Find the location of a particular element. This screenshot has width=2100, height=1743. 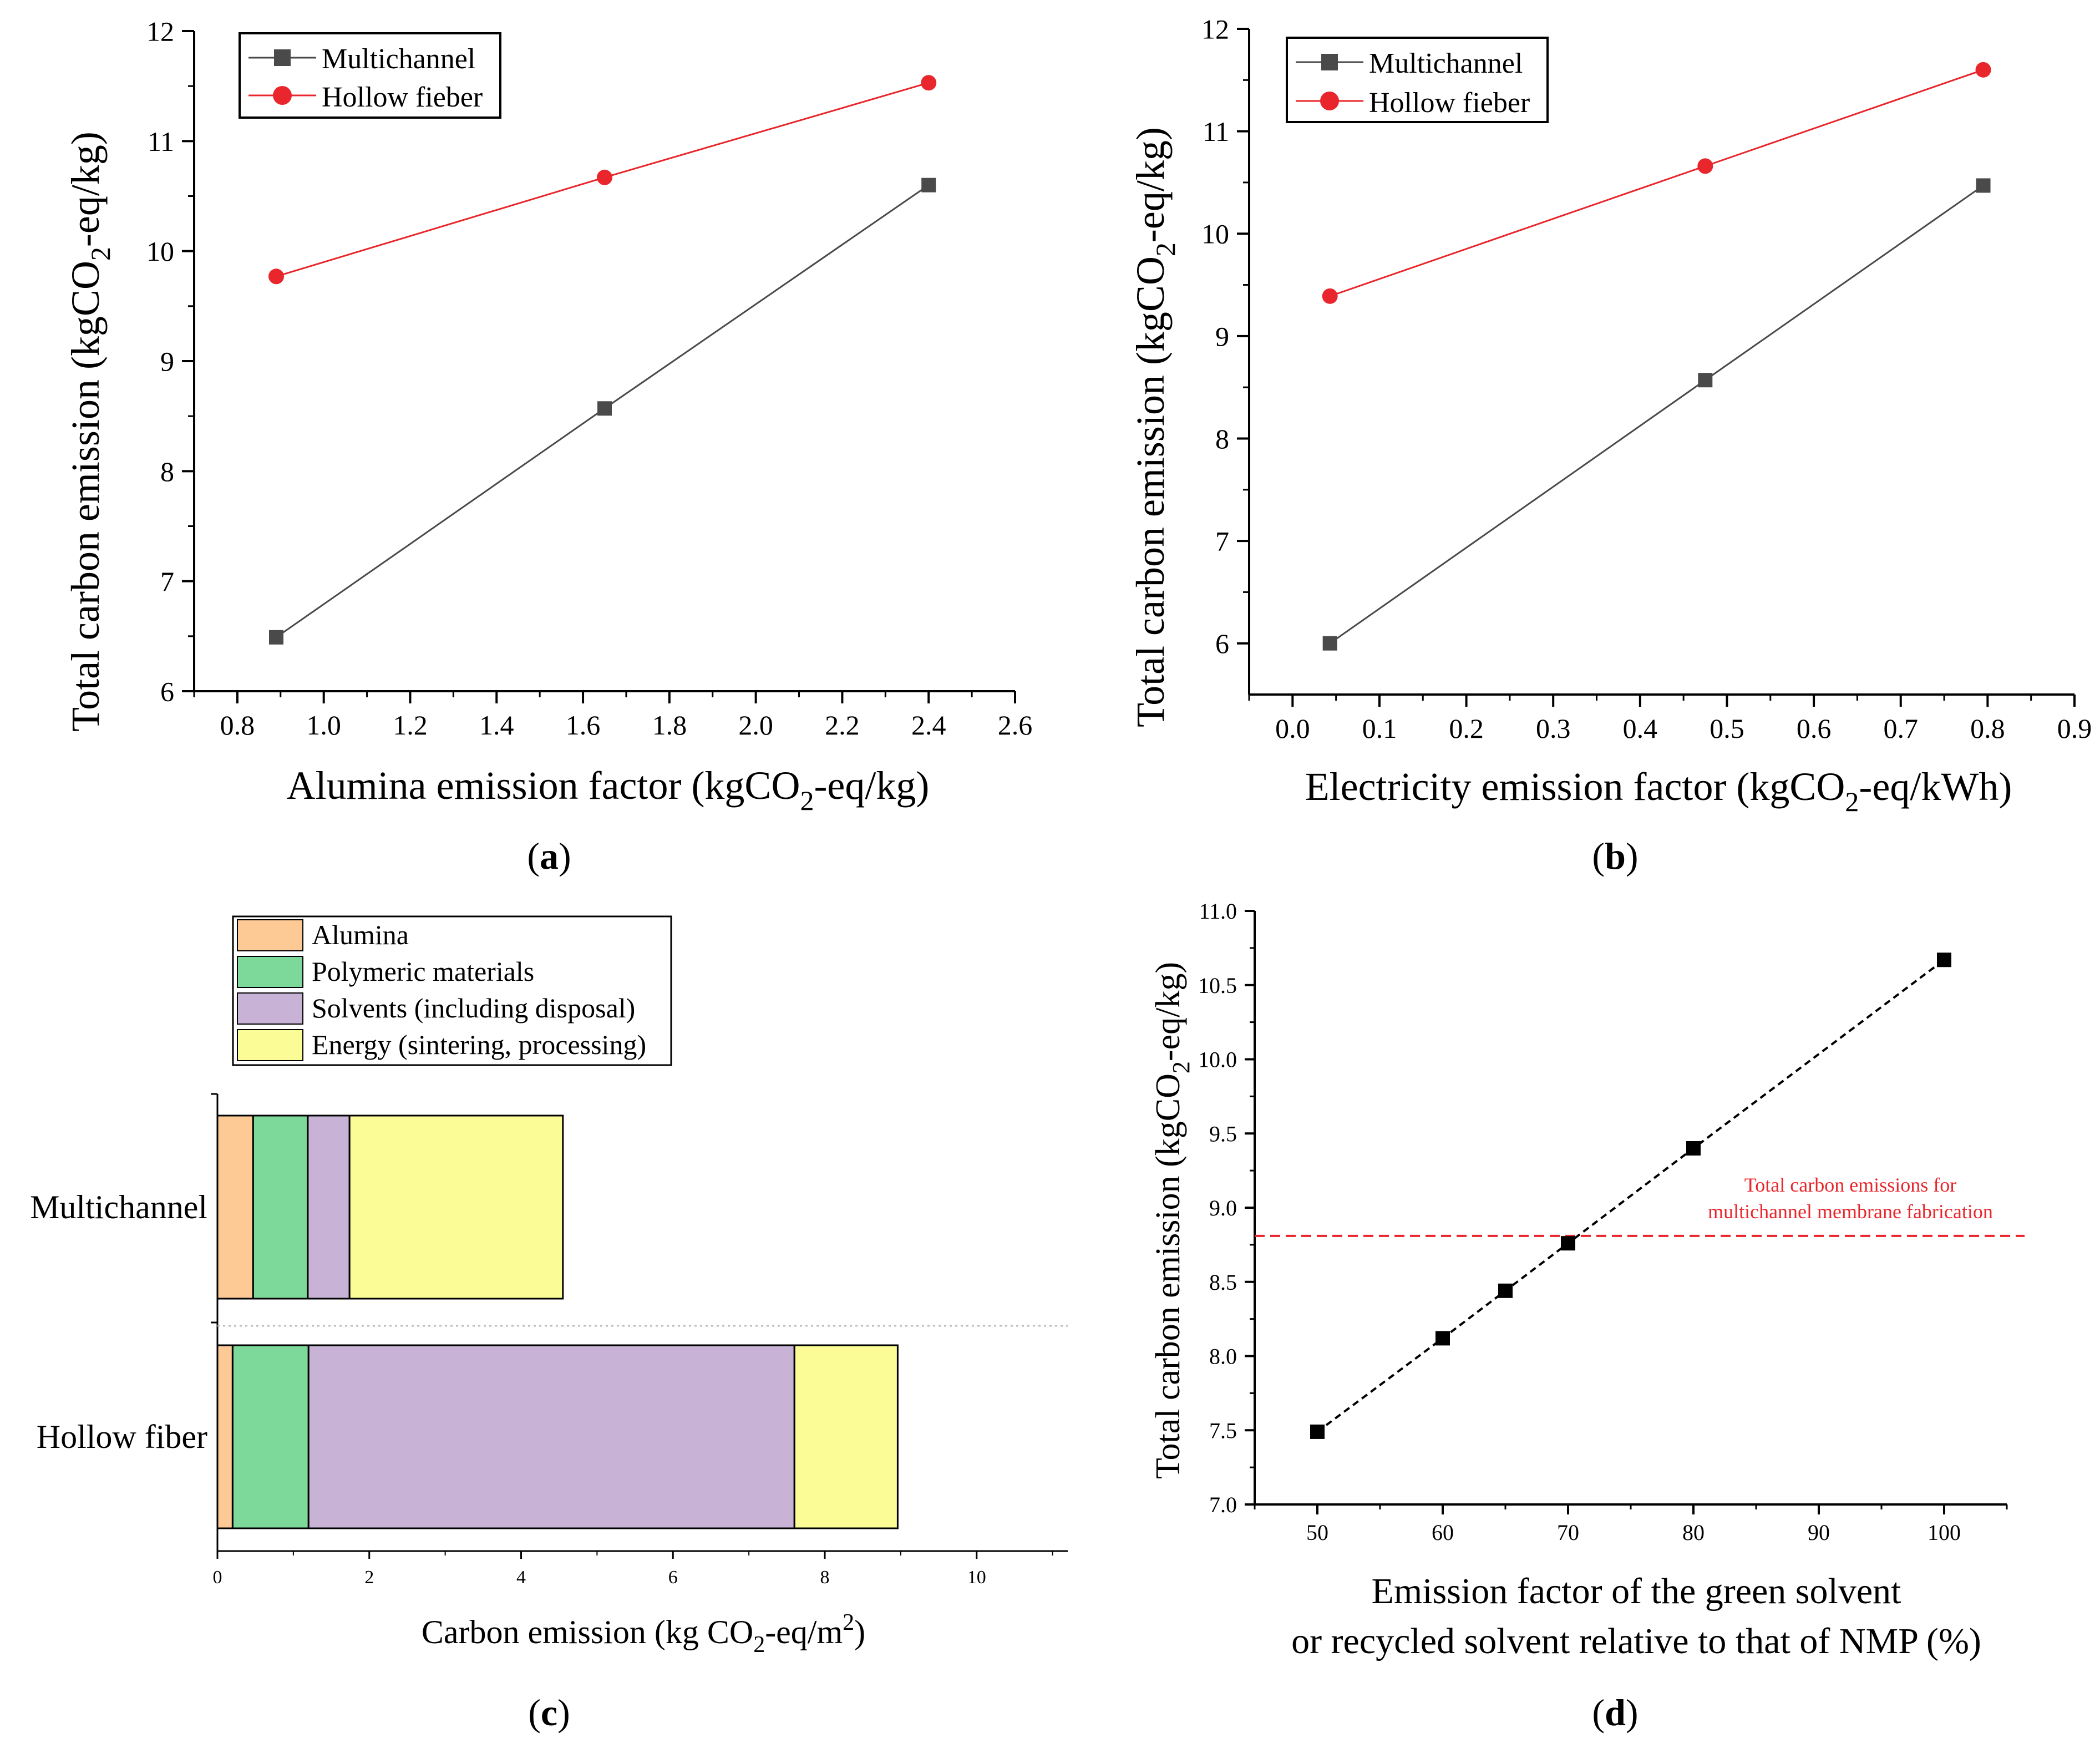

x-tick-label: 2.4 is located at coordinates (929, 725).